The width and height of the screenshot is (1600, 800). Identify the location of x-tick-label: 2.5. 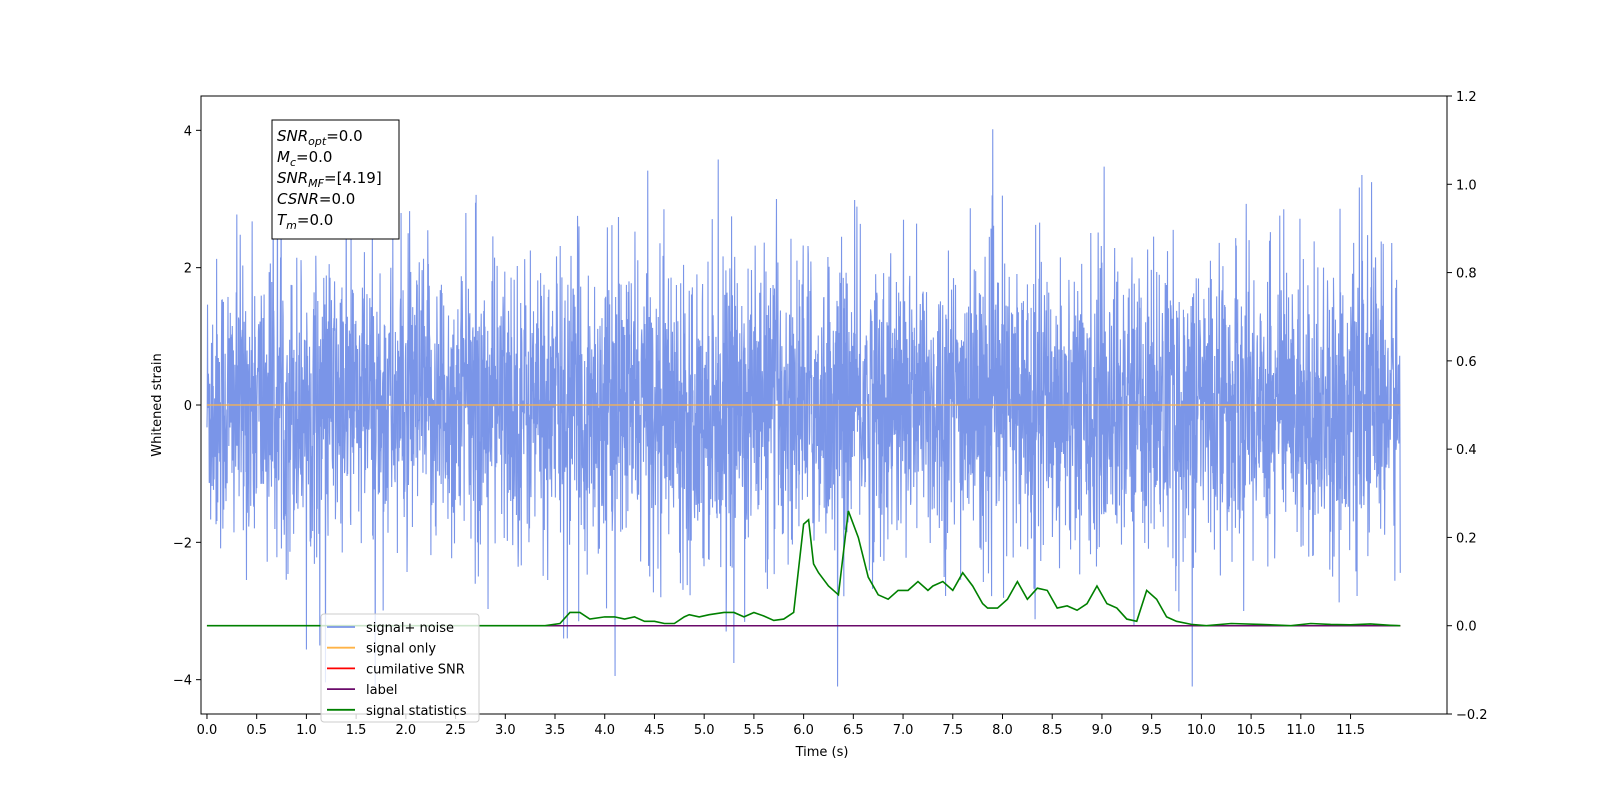
(455, 730).